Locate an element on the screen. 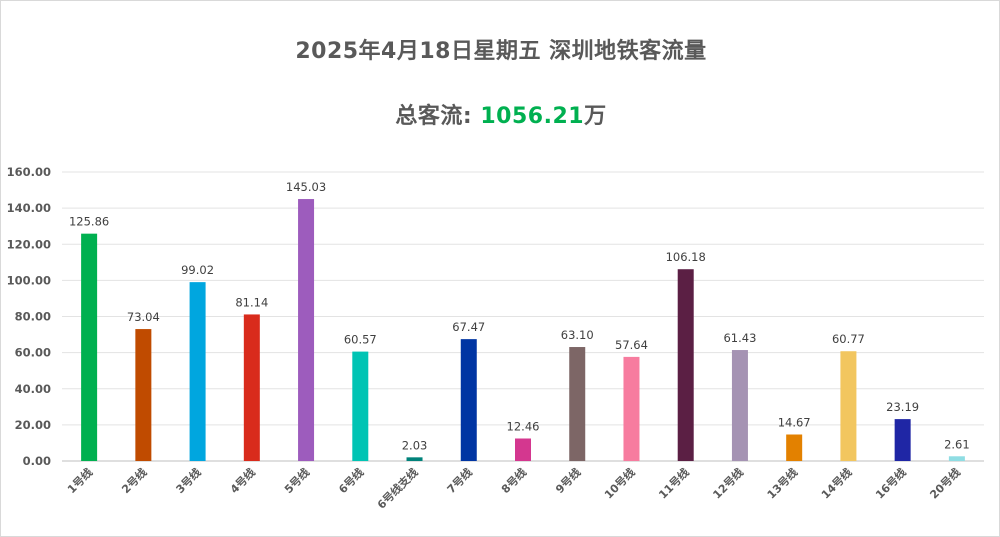 The width and height of the screenshot is (1000, 537). y-tick-label: 120.00 is located at coordinates (29, 244).